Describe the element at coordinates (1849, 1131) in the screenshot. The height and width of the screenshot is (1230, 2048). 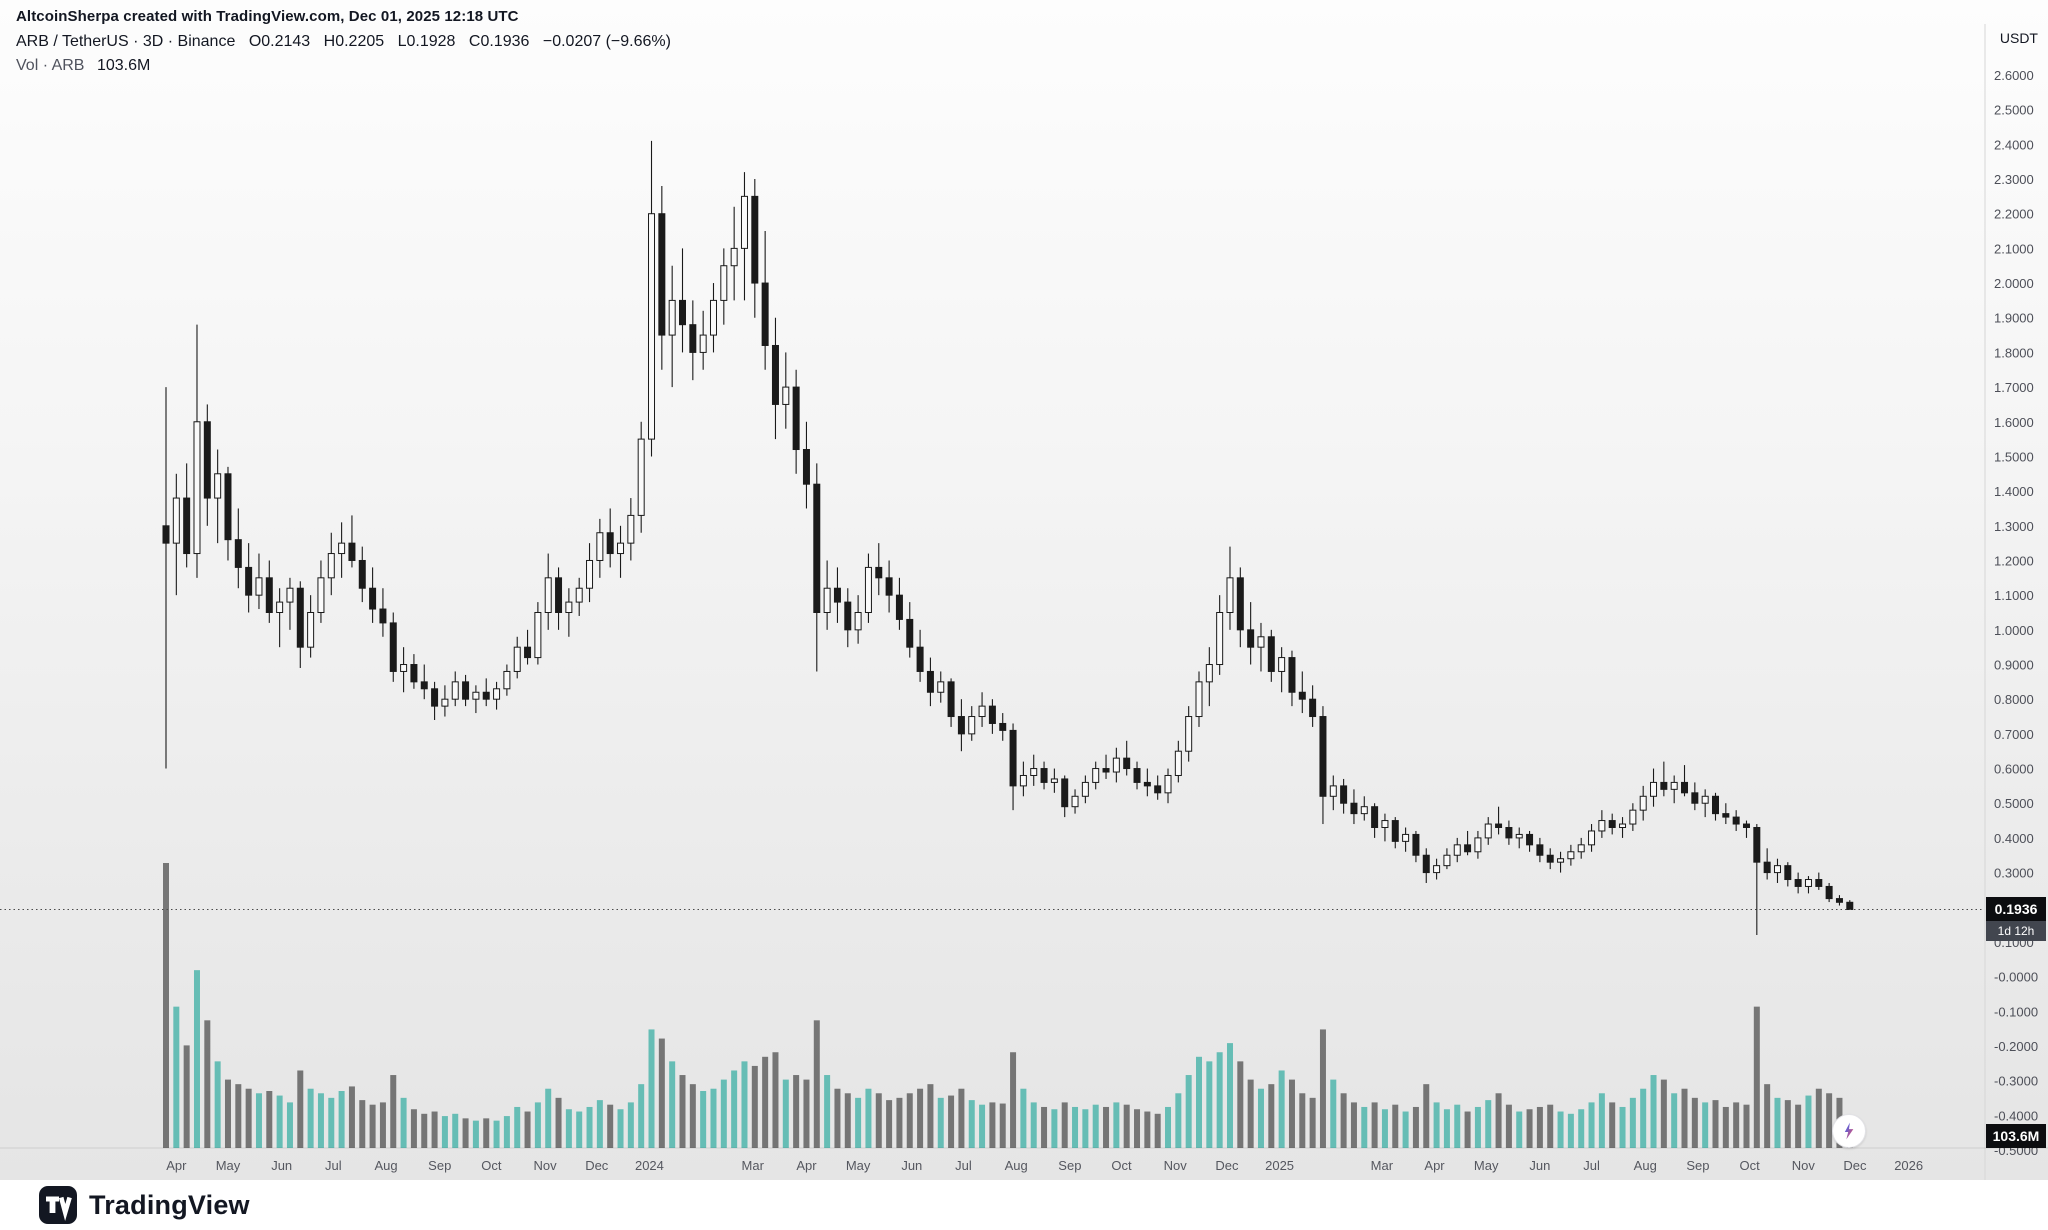
I see `tradingview-stamp-icon` at that location.